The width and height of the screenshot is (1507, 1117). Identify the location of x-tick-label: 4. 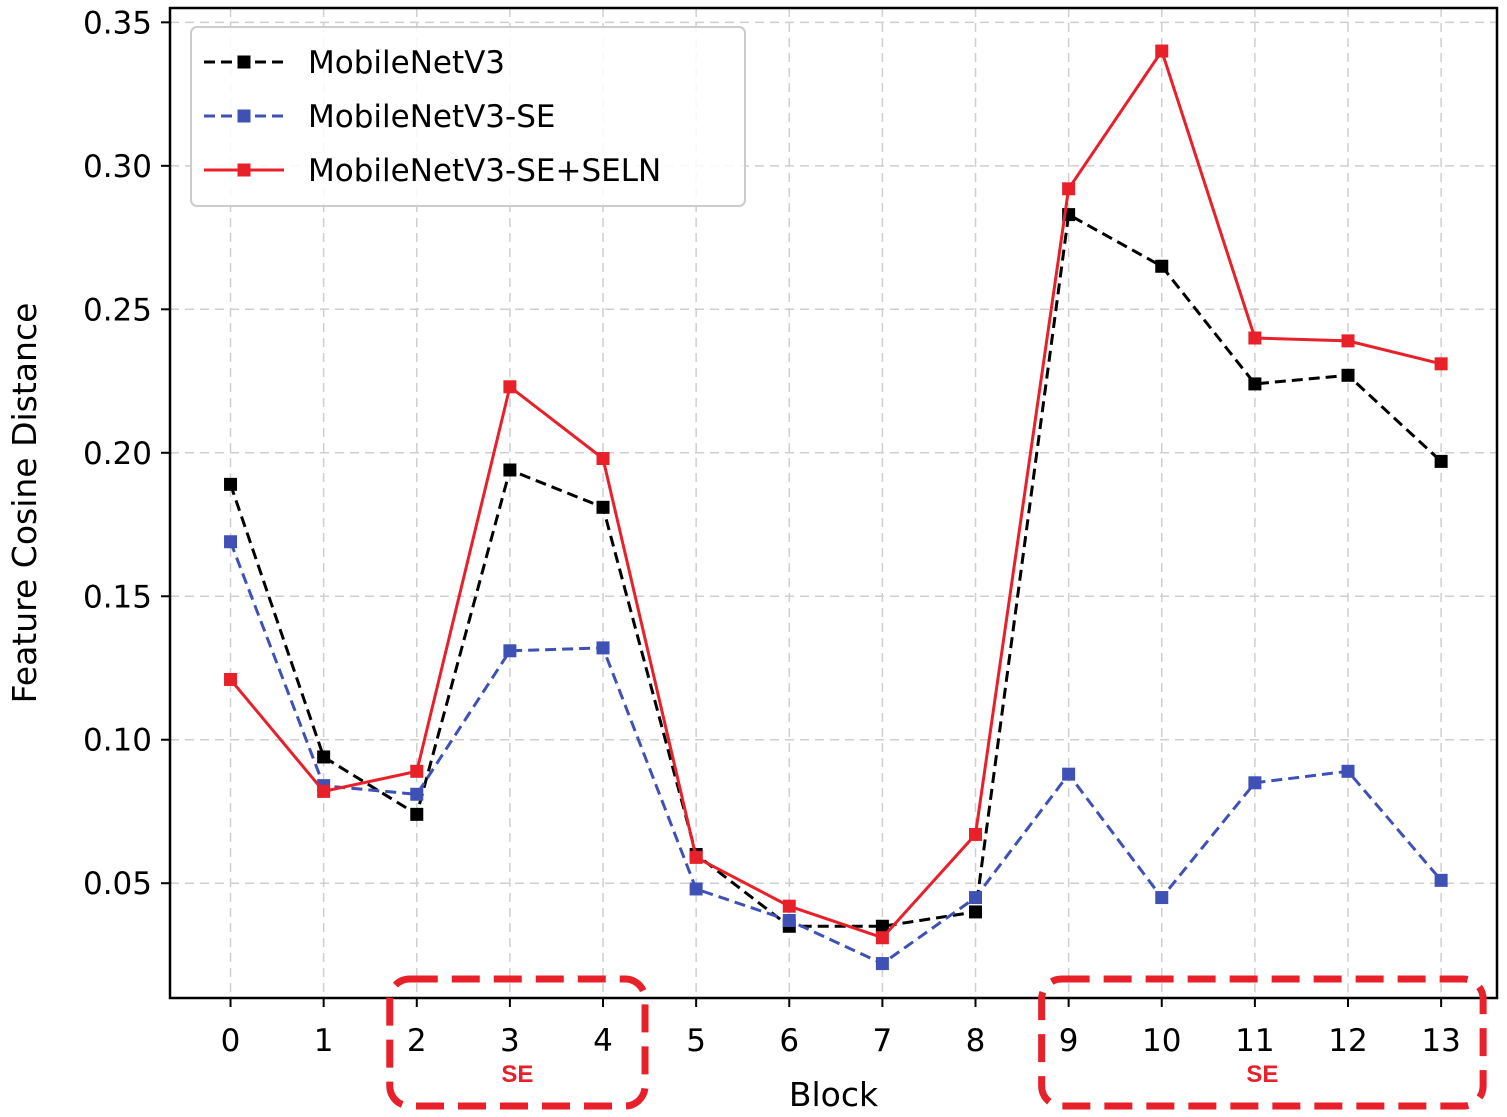
(603, 1041).